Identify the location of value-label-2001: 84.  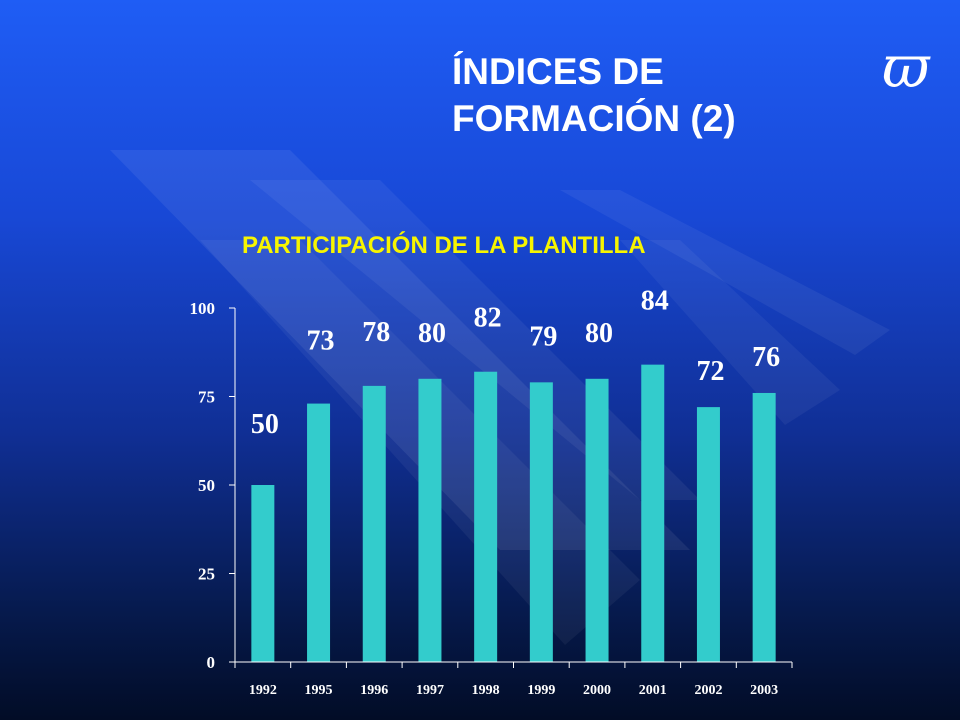
(655, 301).